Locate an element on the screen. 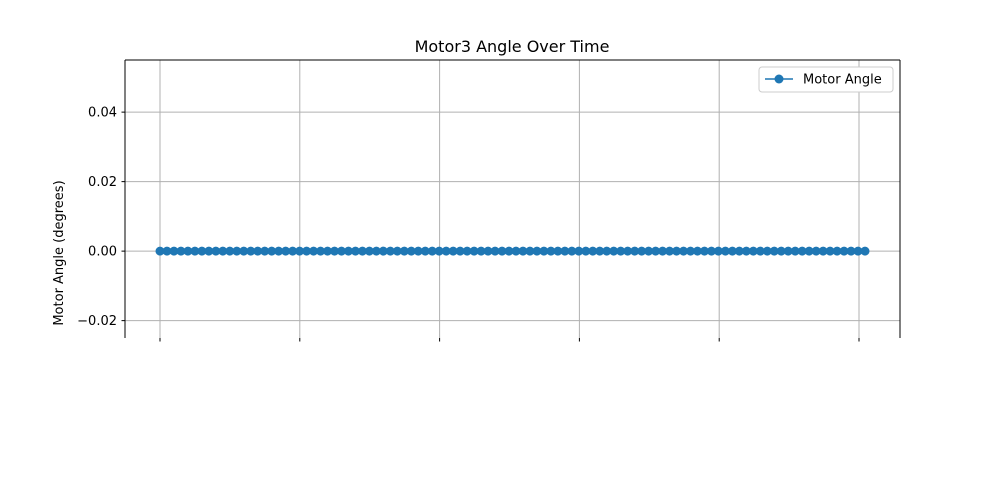  legend-frame is located at coordinates (826, 79).